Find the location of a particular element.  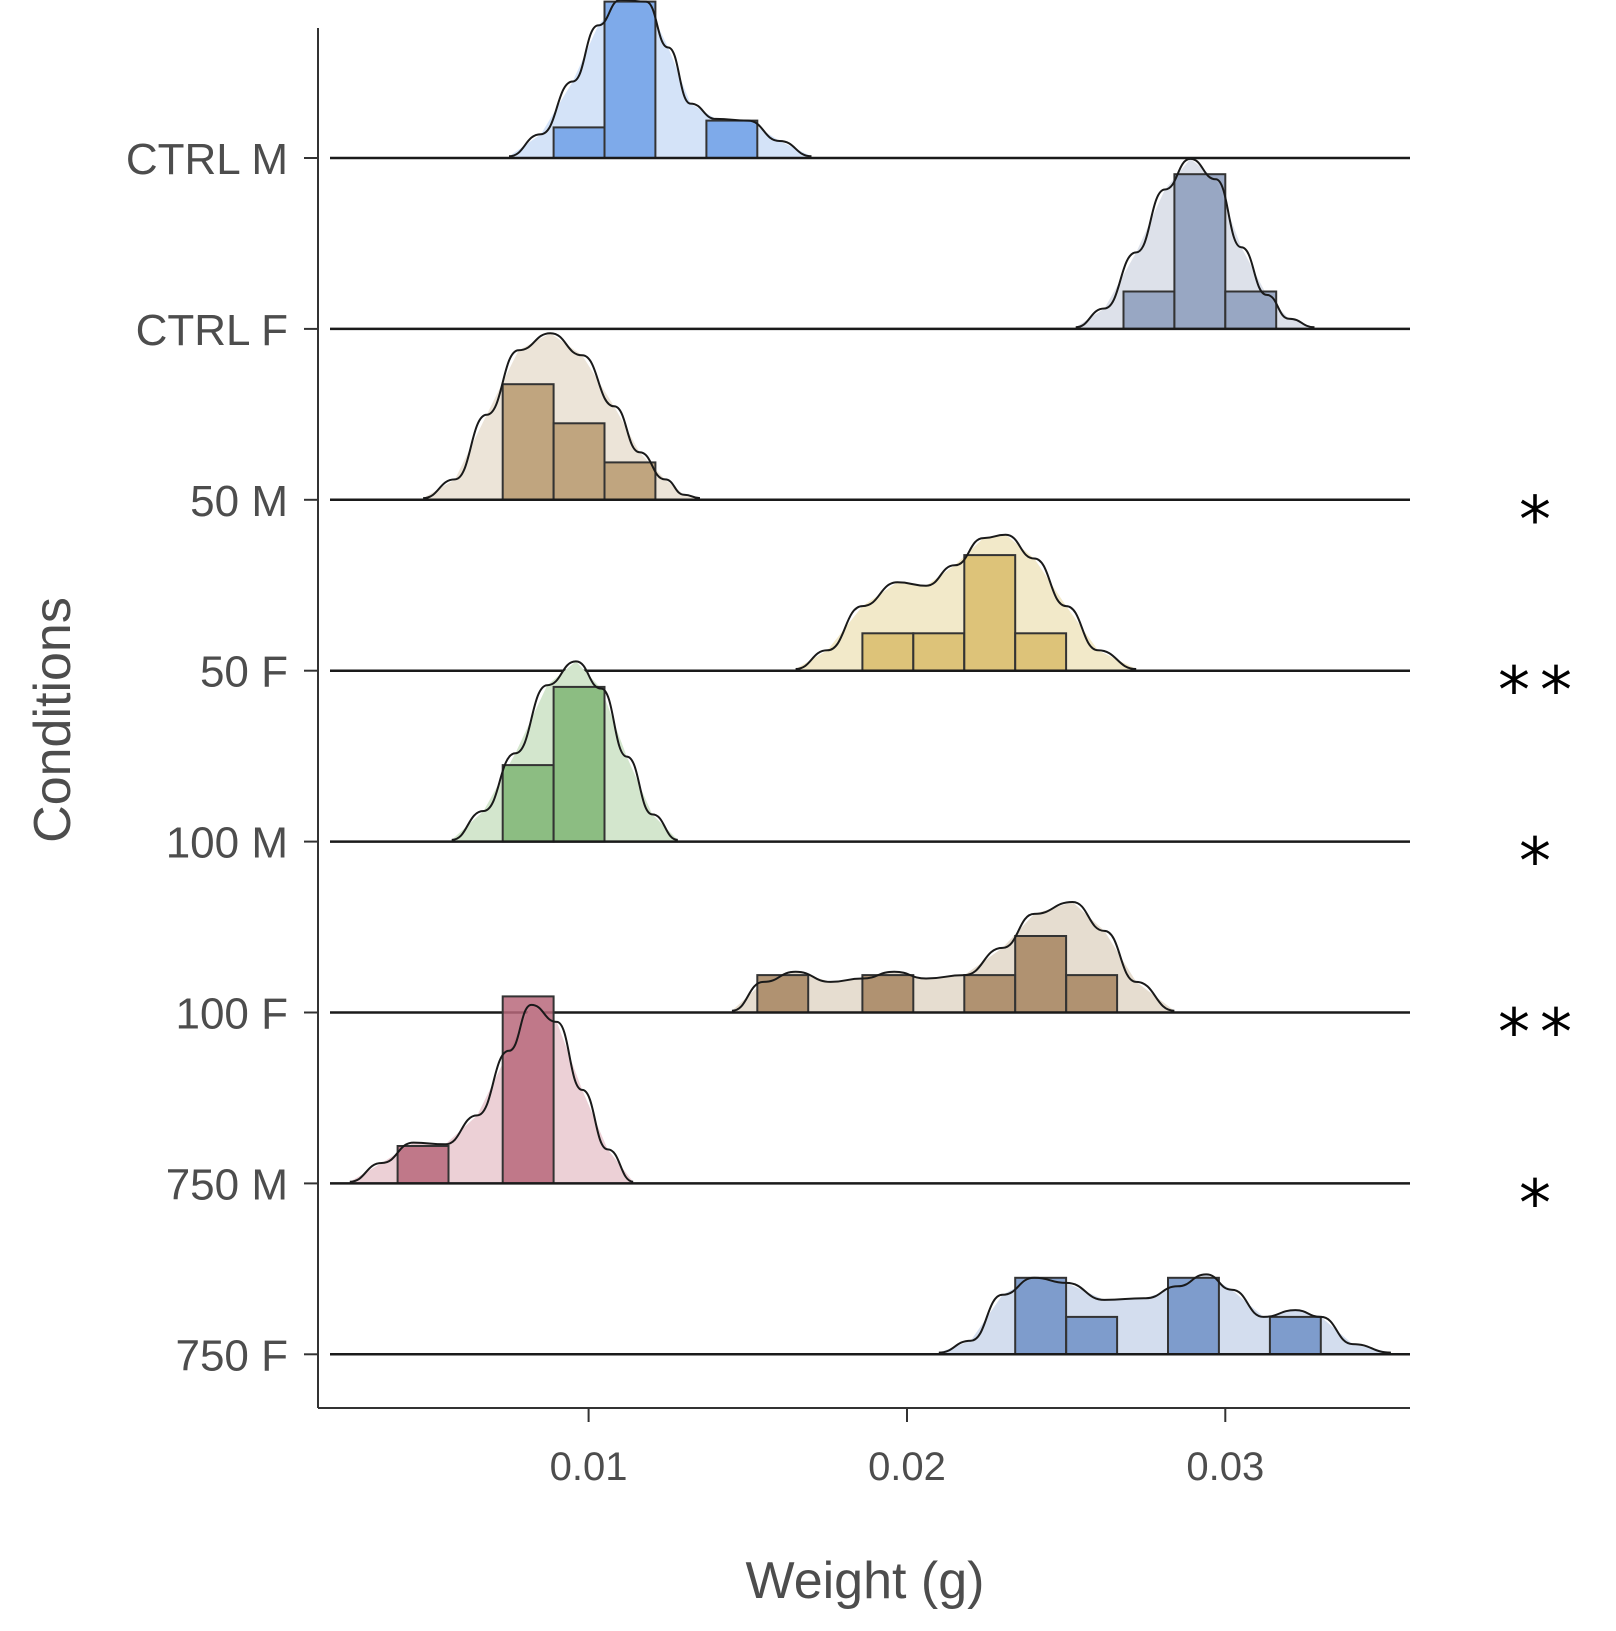

ridge-ctrl-m is located at coordinates (870, 80).